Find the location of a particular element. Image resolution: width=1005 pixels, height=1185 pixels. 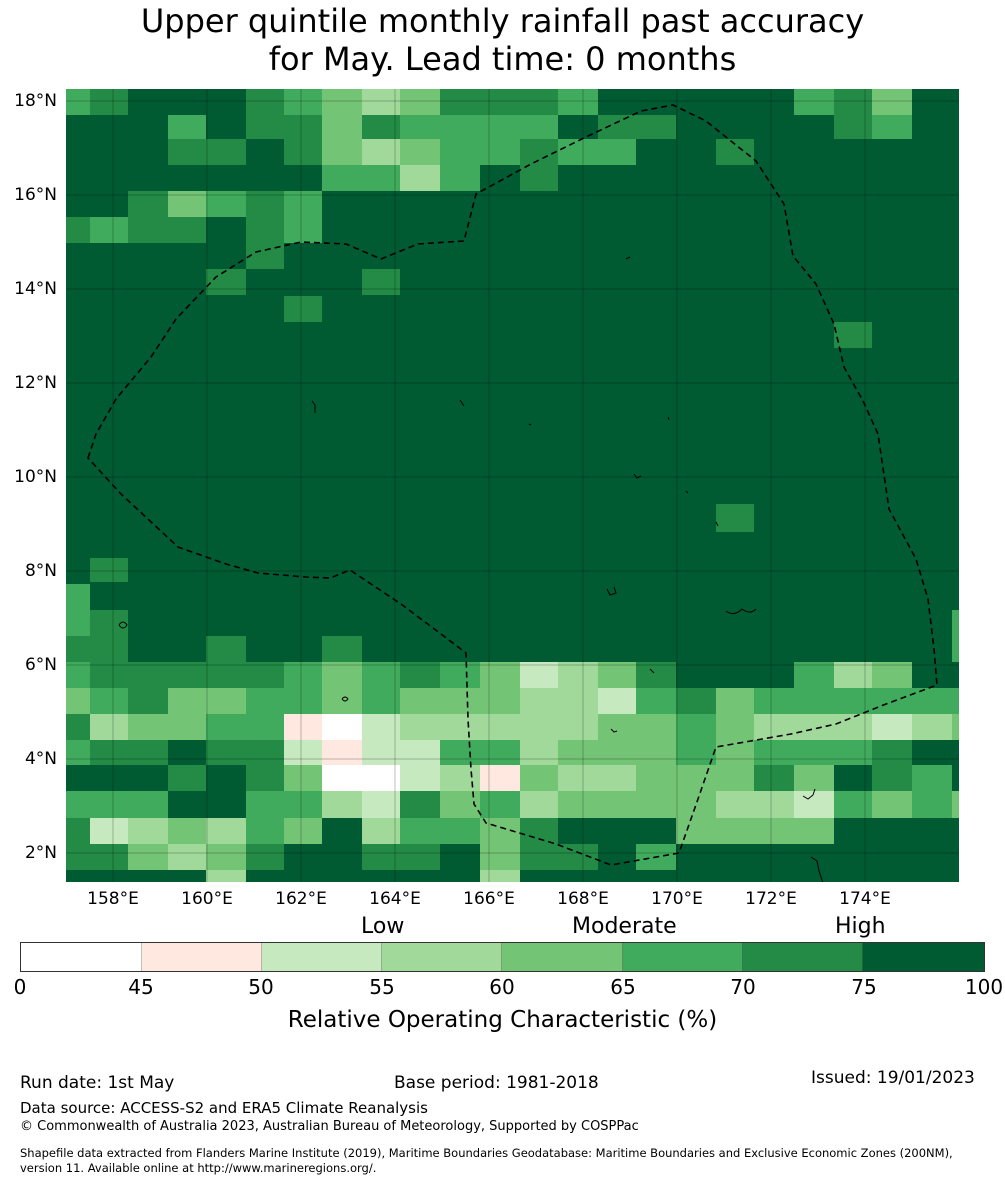

colorbar-title: Relative Operating Characteristic (%) is located at coordinates (502, 1020).